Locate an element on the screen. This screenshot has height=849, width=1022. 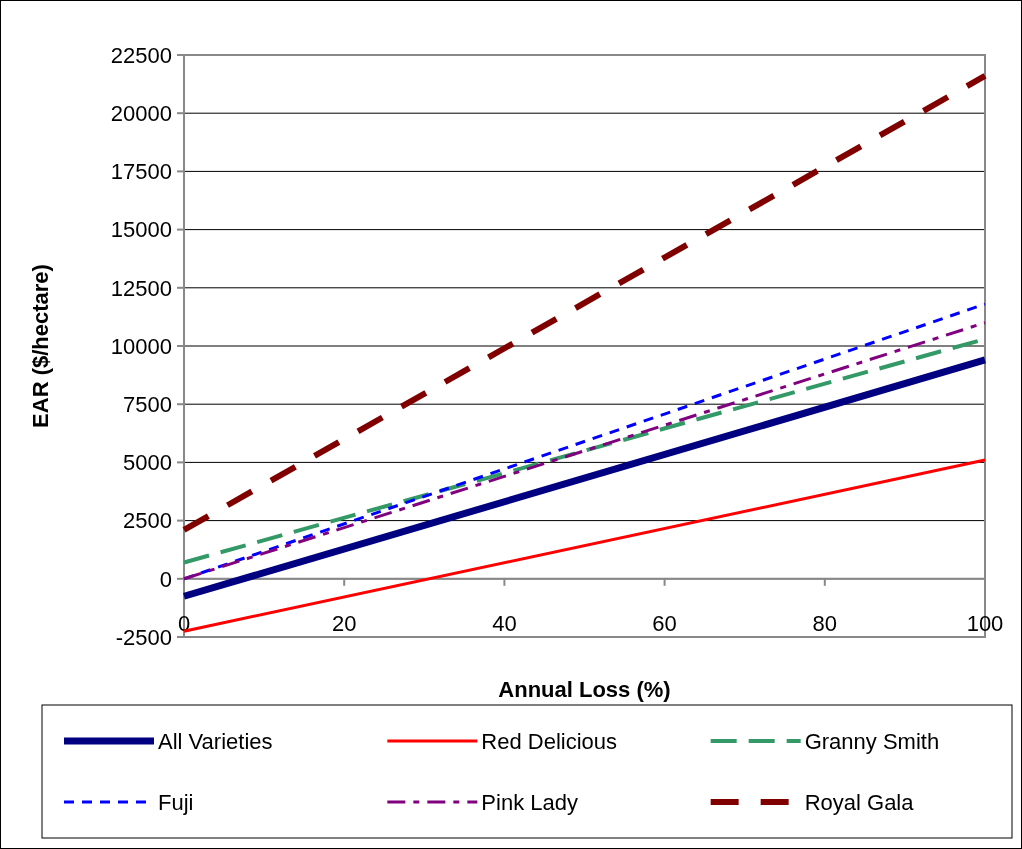
y-tick-label: 22500 is located at coordinates (141, 55).